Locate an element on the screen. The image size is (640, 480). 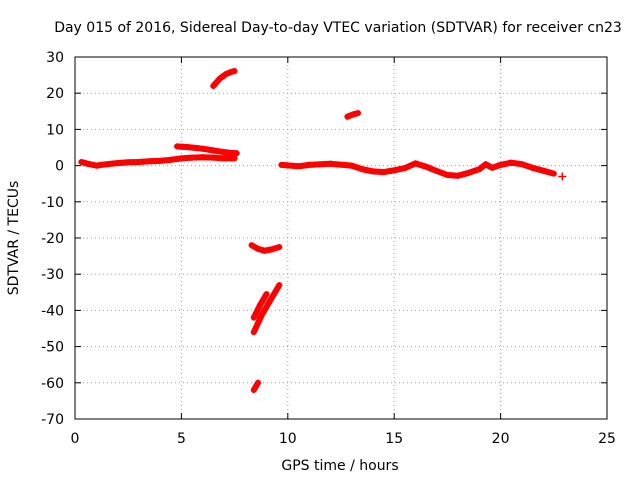
x-tick-label: 15 is located at coordinates (394, 439).